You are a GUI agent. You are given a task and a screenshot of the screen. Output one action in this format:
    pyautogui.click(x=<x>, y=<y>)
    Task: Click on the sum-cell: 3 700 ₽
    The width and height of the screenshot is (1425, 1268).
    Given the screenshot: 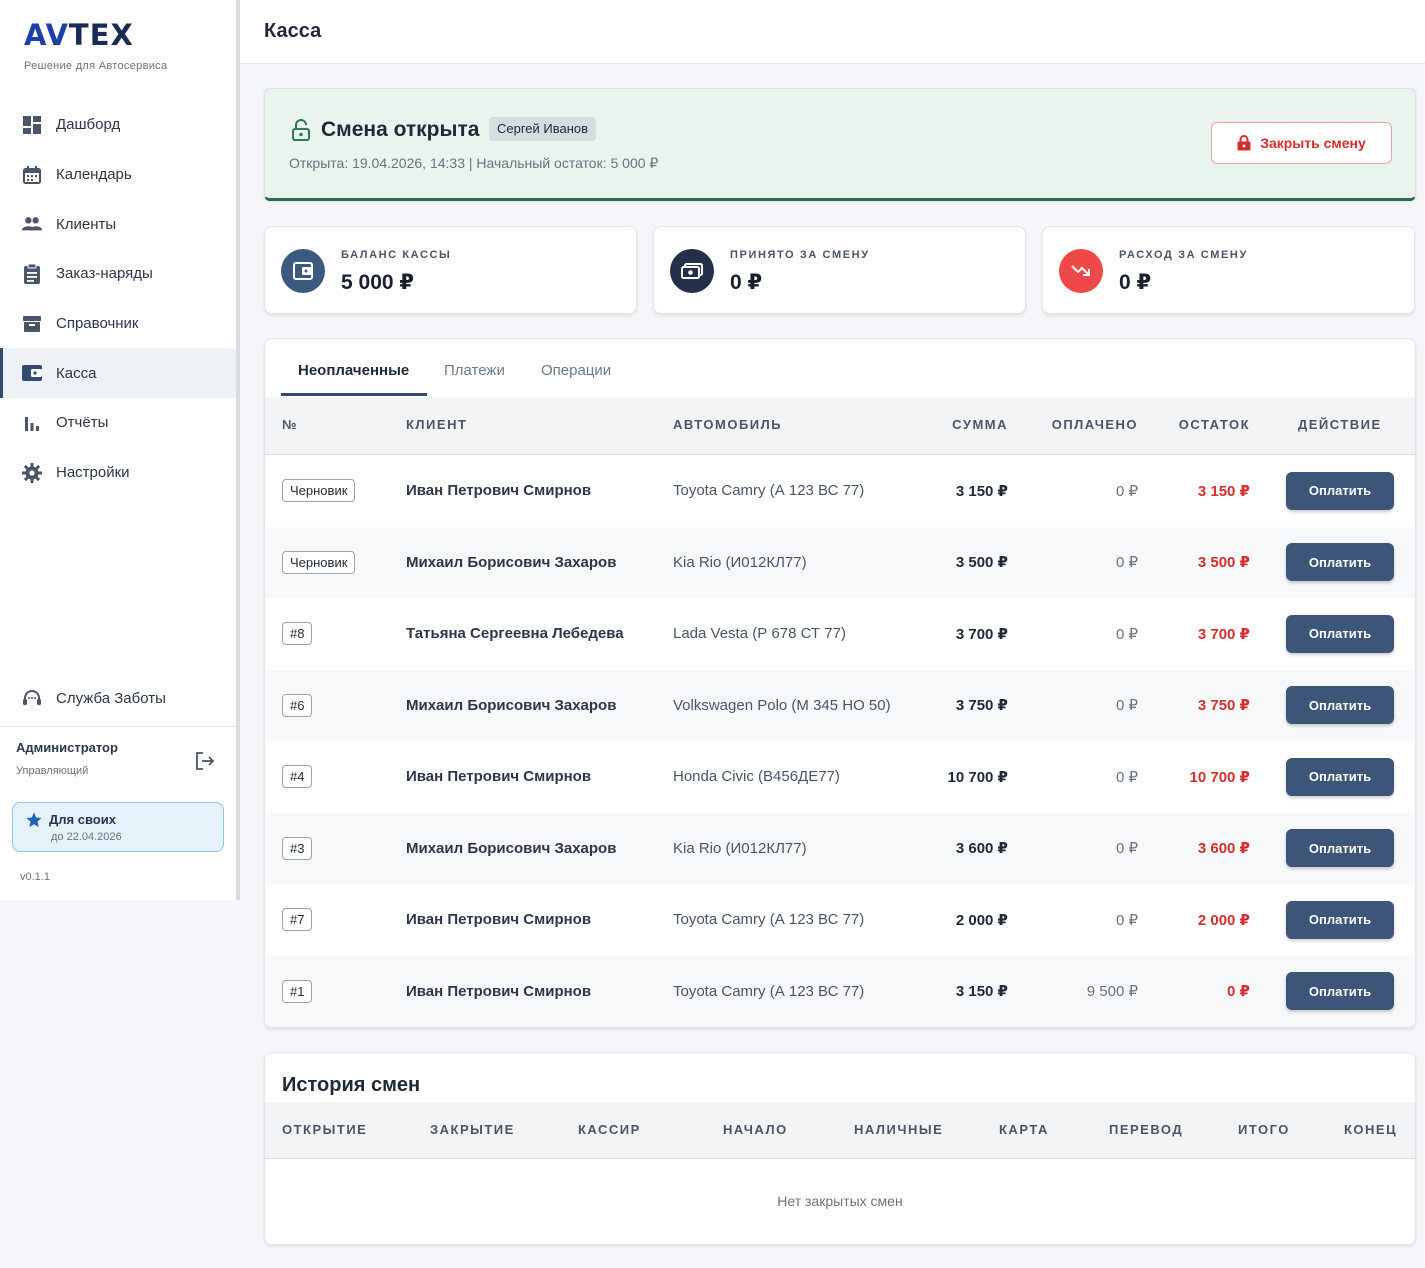 What is the action you would take?
    pyautogui.click(x=981, y=634)
    